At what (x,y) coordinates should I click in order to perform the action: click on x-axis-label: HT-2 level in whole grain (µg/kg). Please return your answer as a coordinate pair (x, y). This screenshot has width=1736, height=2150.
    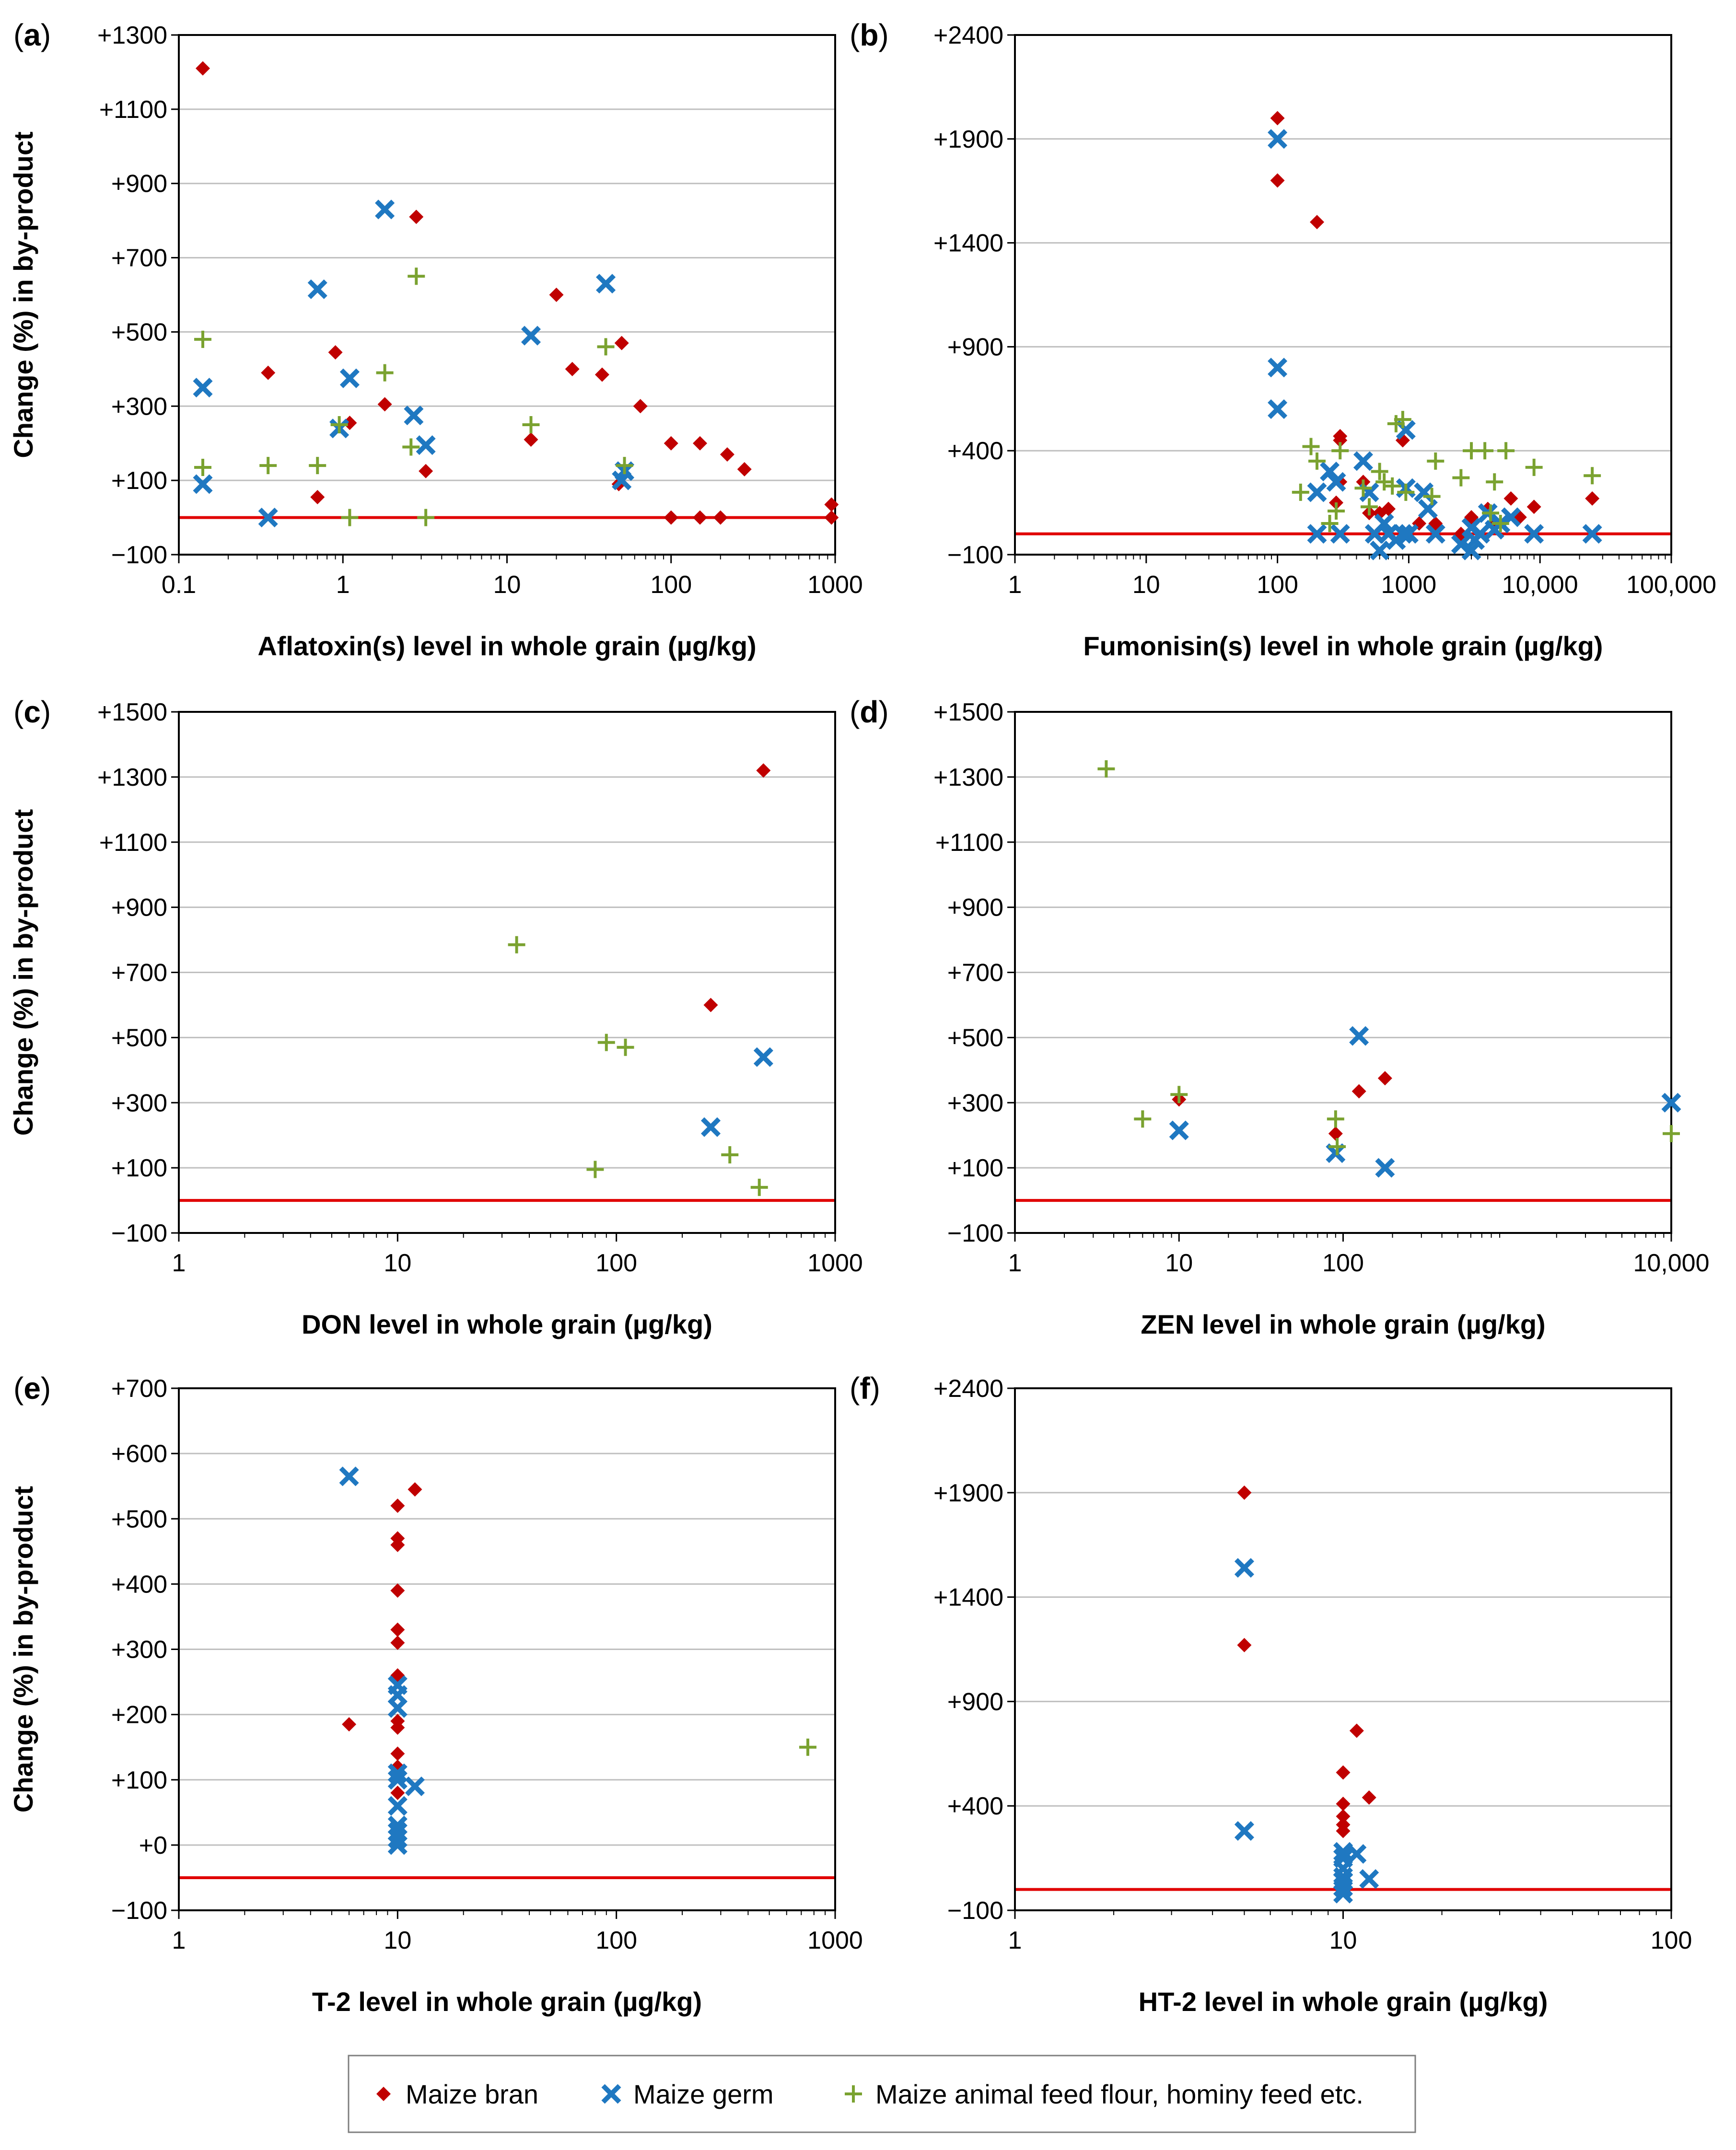
    Looking at the image, I should click on (1343, 2002).